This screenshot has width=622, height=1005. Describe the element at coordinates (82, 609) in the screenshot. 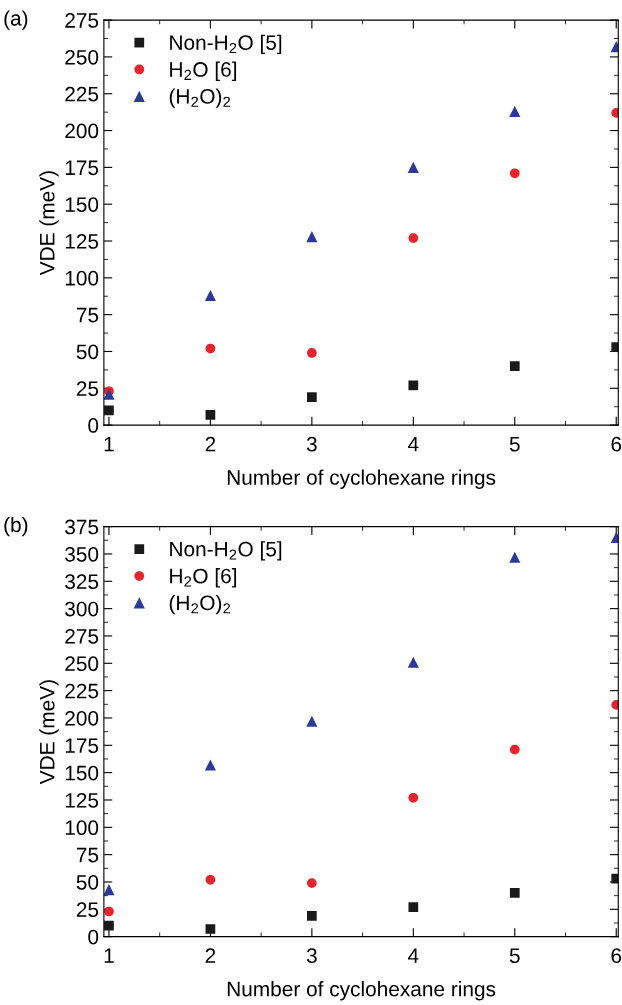

I see `y-tick-label: 300` at that location.